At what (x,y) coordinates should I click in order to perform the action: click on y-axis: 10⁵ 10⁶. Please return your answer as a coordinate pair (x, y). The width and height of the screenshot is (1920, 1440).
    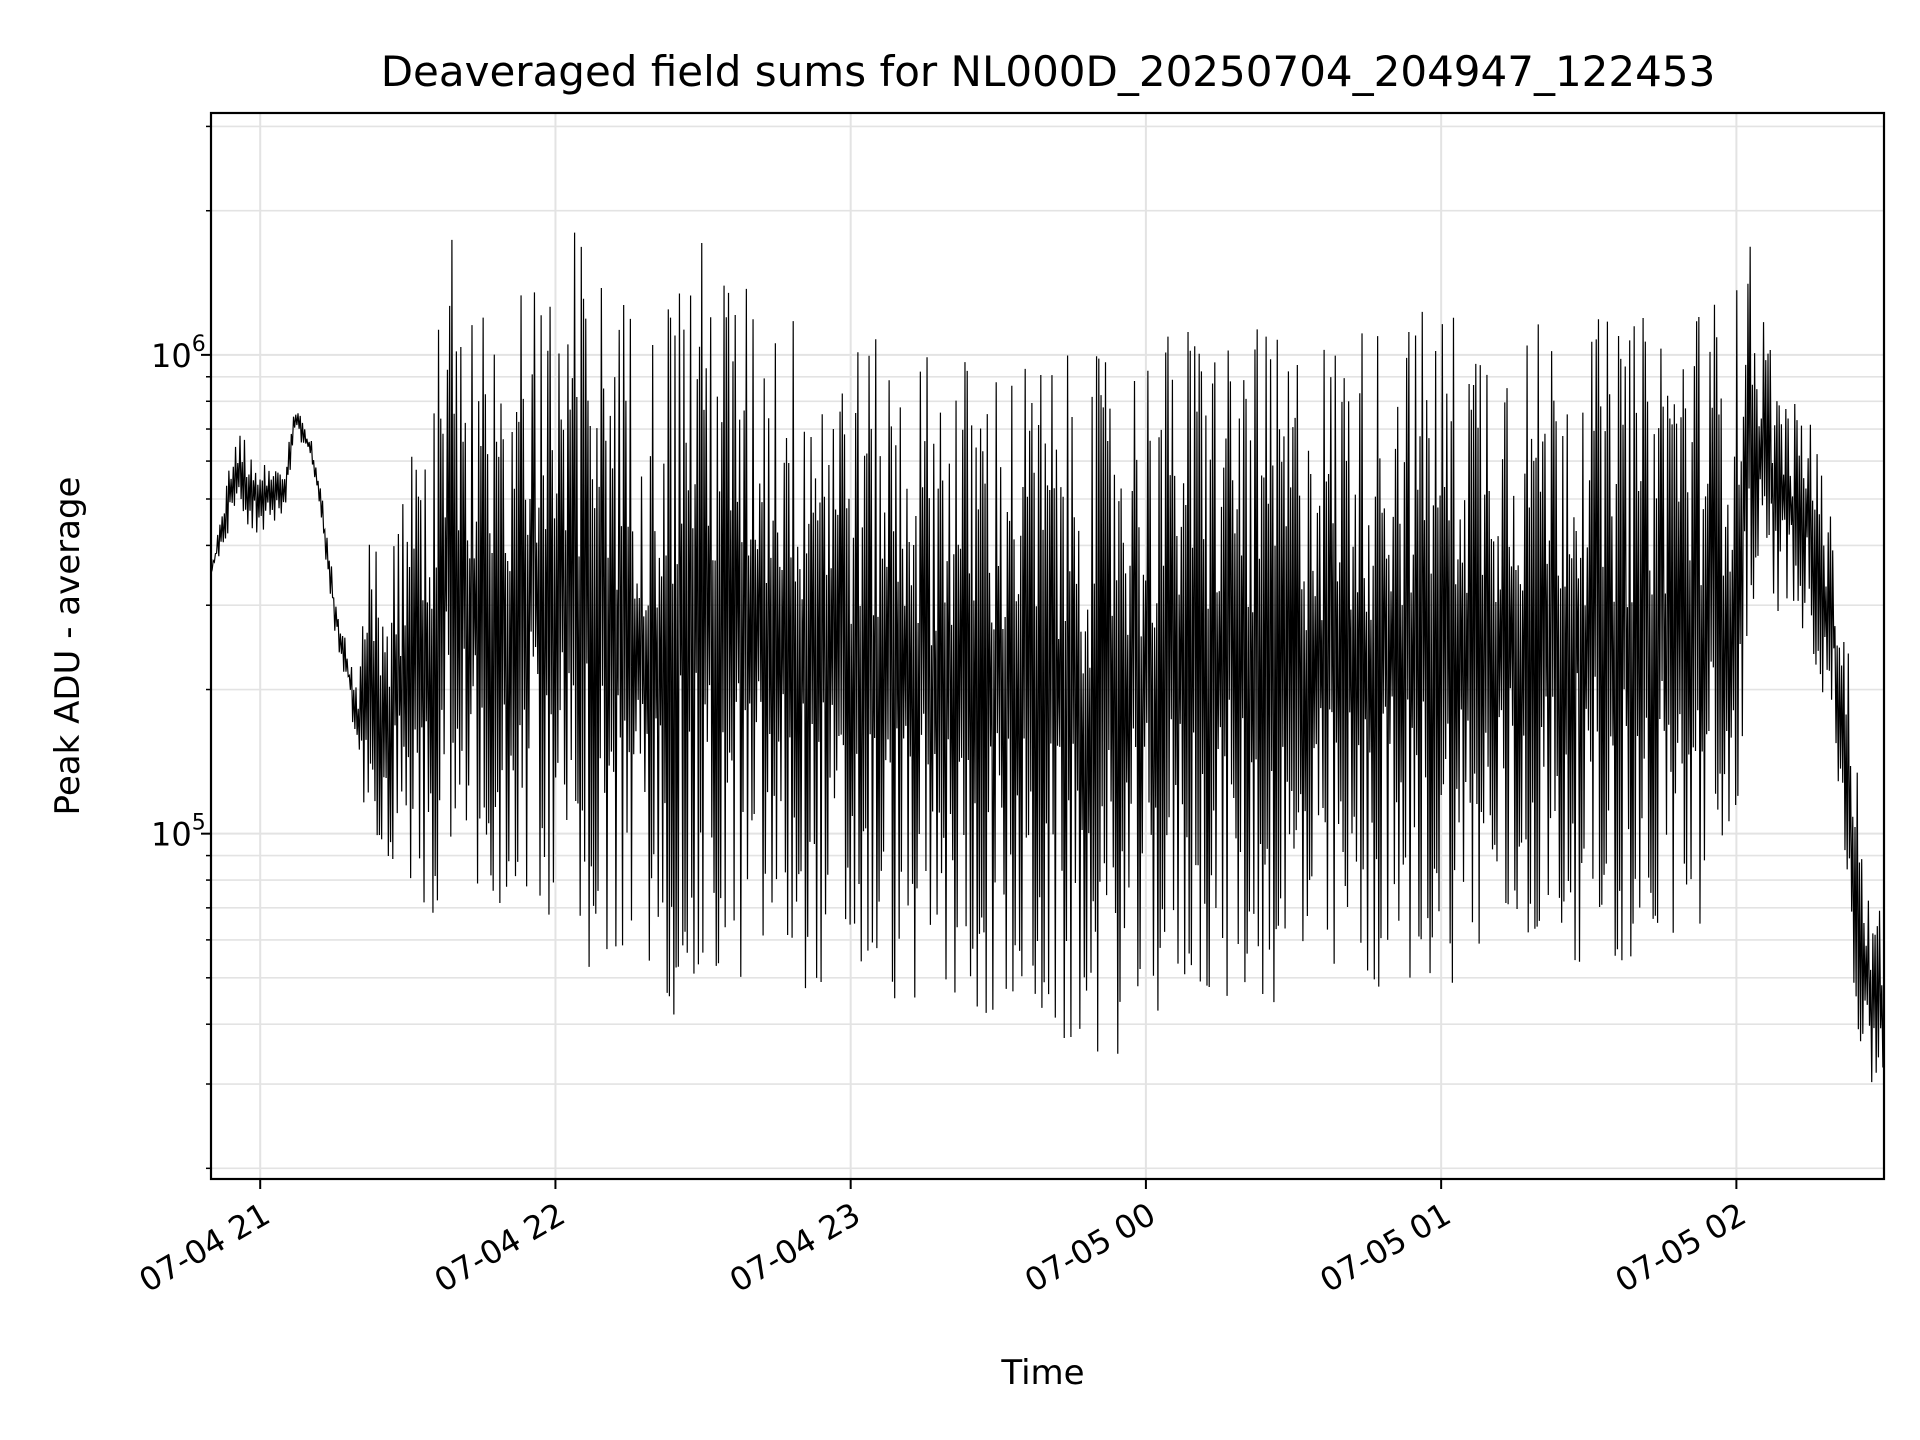
    Looking at the image, I should click on (181, 647).